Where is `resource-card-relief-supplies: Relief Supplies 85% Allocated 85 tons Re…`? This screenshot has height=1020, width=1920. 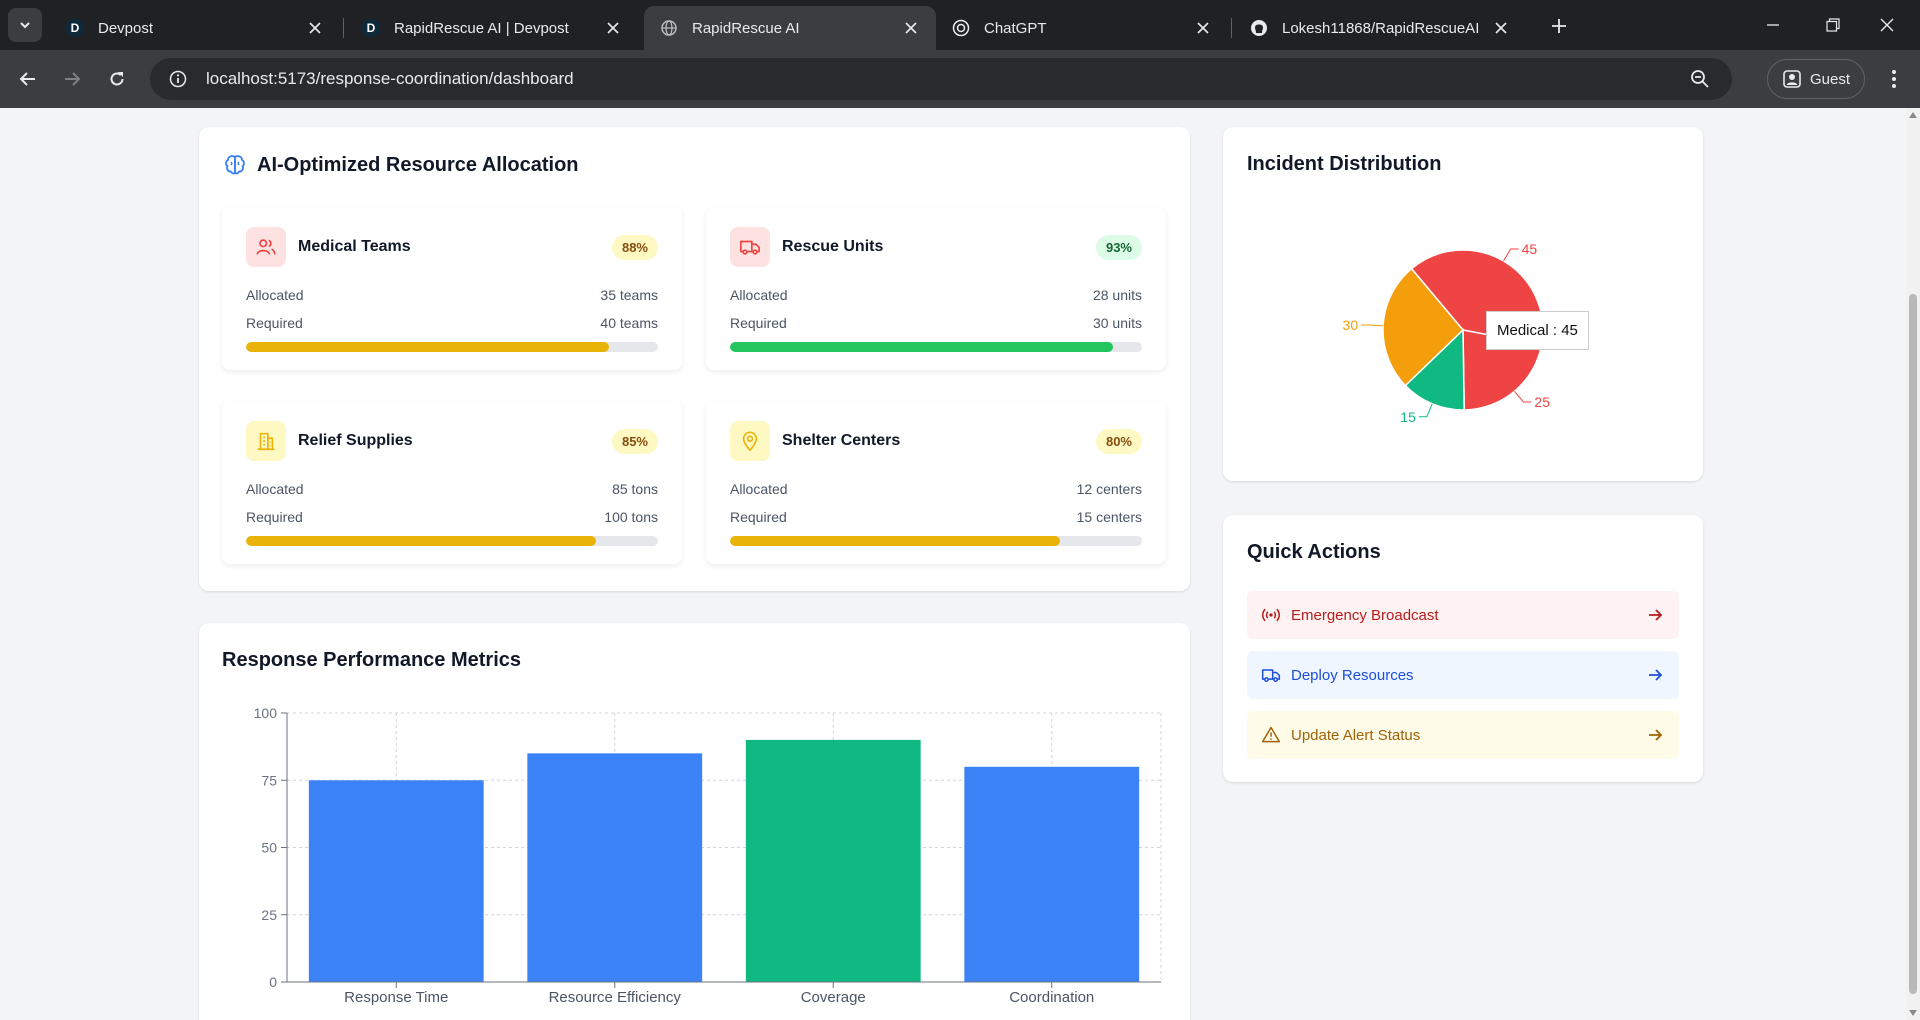
resource-card-relief-supplies: Relief Supplies 85% Allocated 85 tons Re… is located at coordinates (452, 482).